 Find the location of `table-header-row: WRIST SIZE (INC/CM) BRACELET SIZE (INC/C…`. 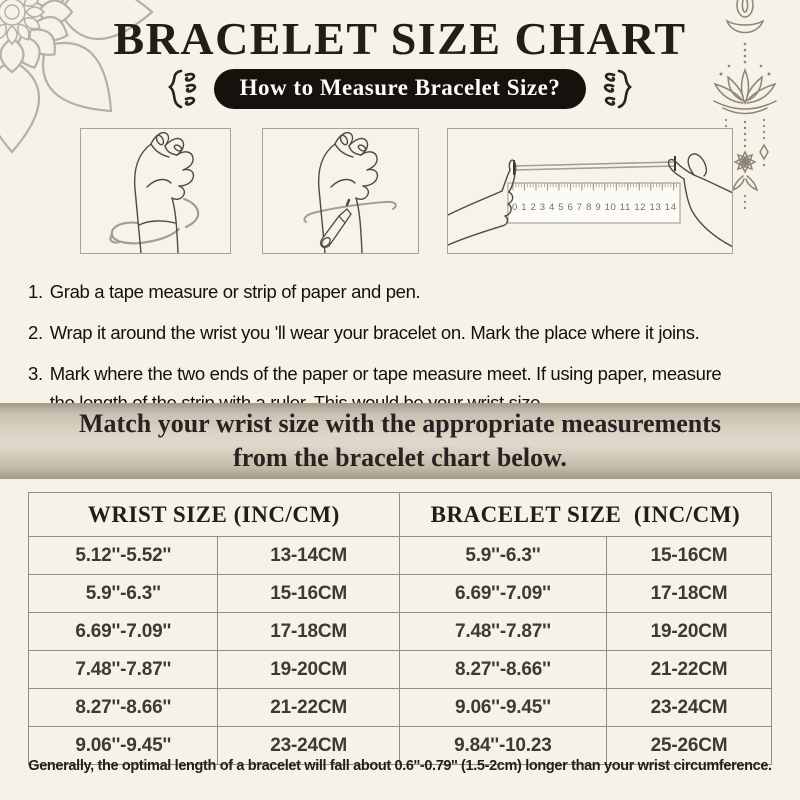

table-header-row: WRIST SIZE (INC/CM) BRACELET SIZE (INC/C… is located at coordinates (400, 514).